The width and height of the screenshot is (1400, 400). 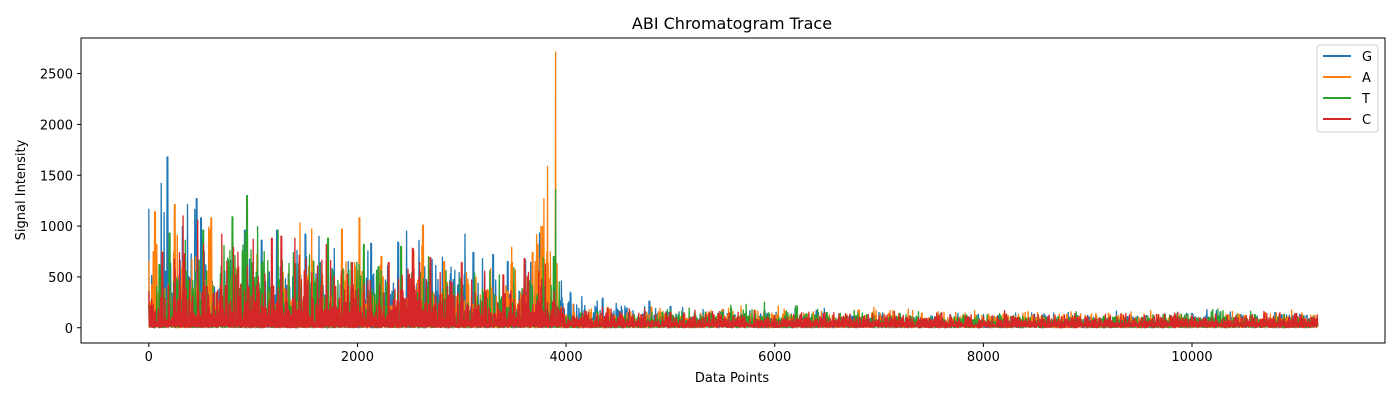 I want to click on y-tick-label: 500, so click(x=60, y=278).